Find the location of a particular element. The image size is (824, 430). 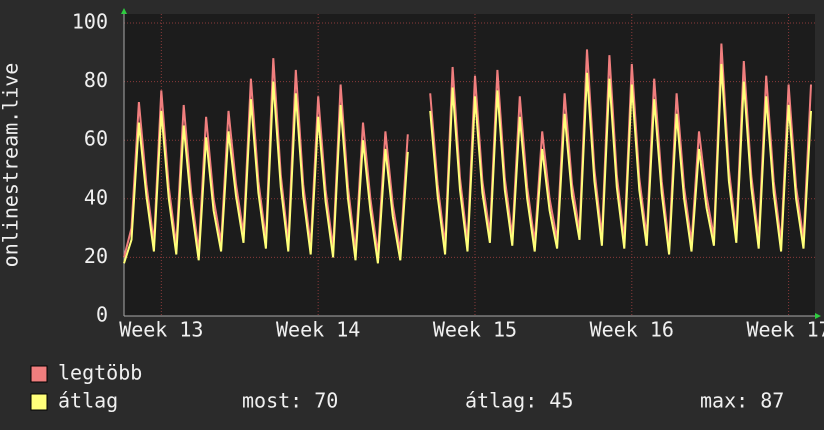

y-axis-label: onlinestream.live is located at coordinates (11, 165).